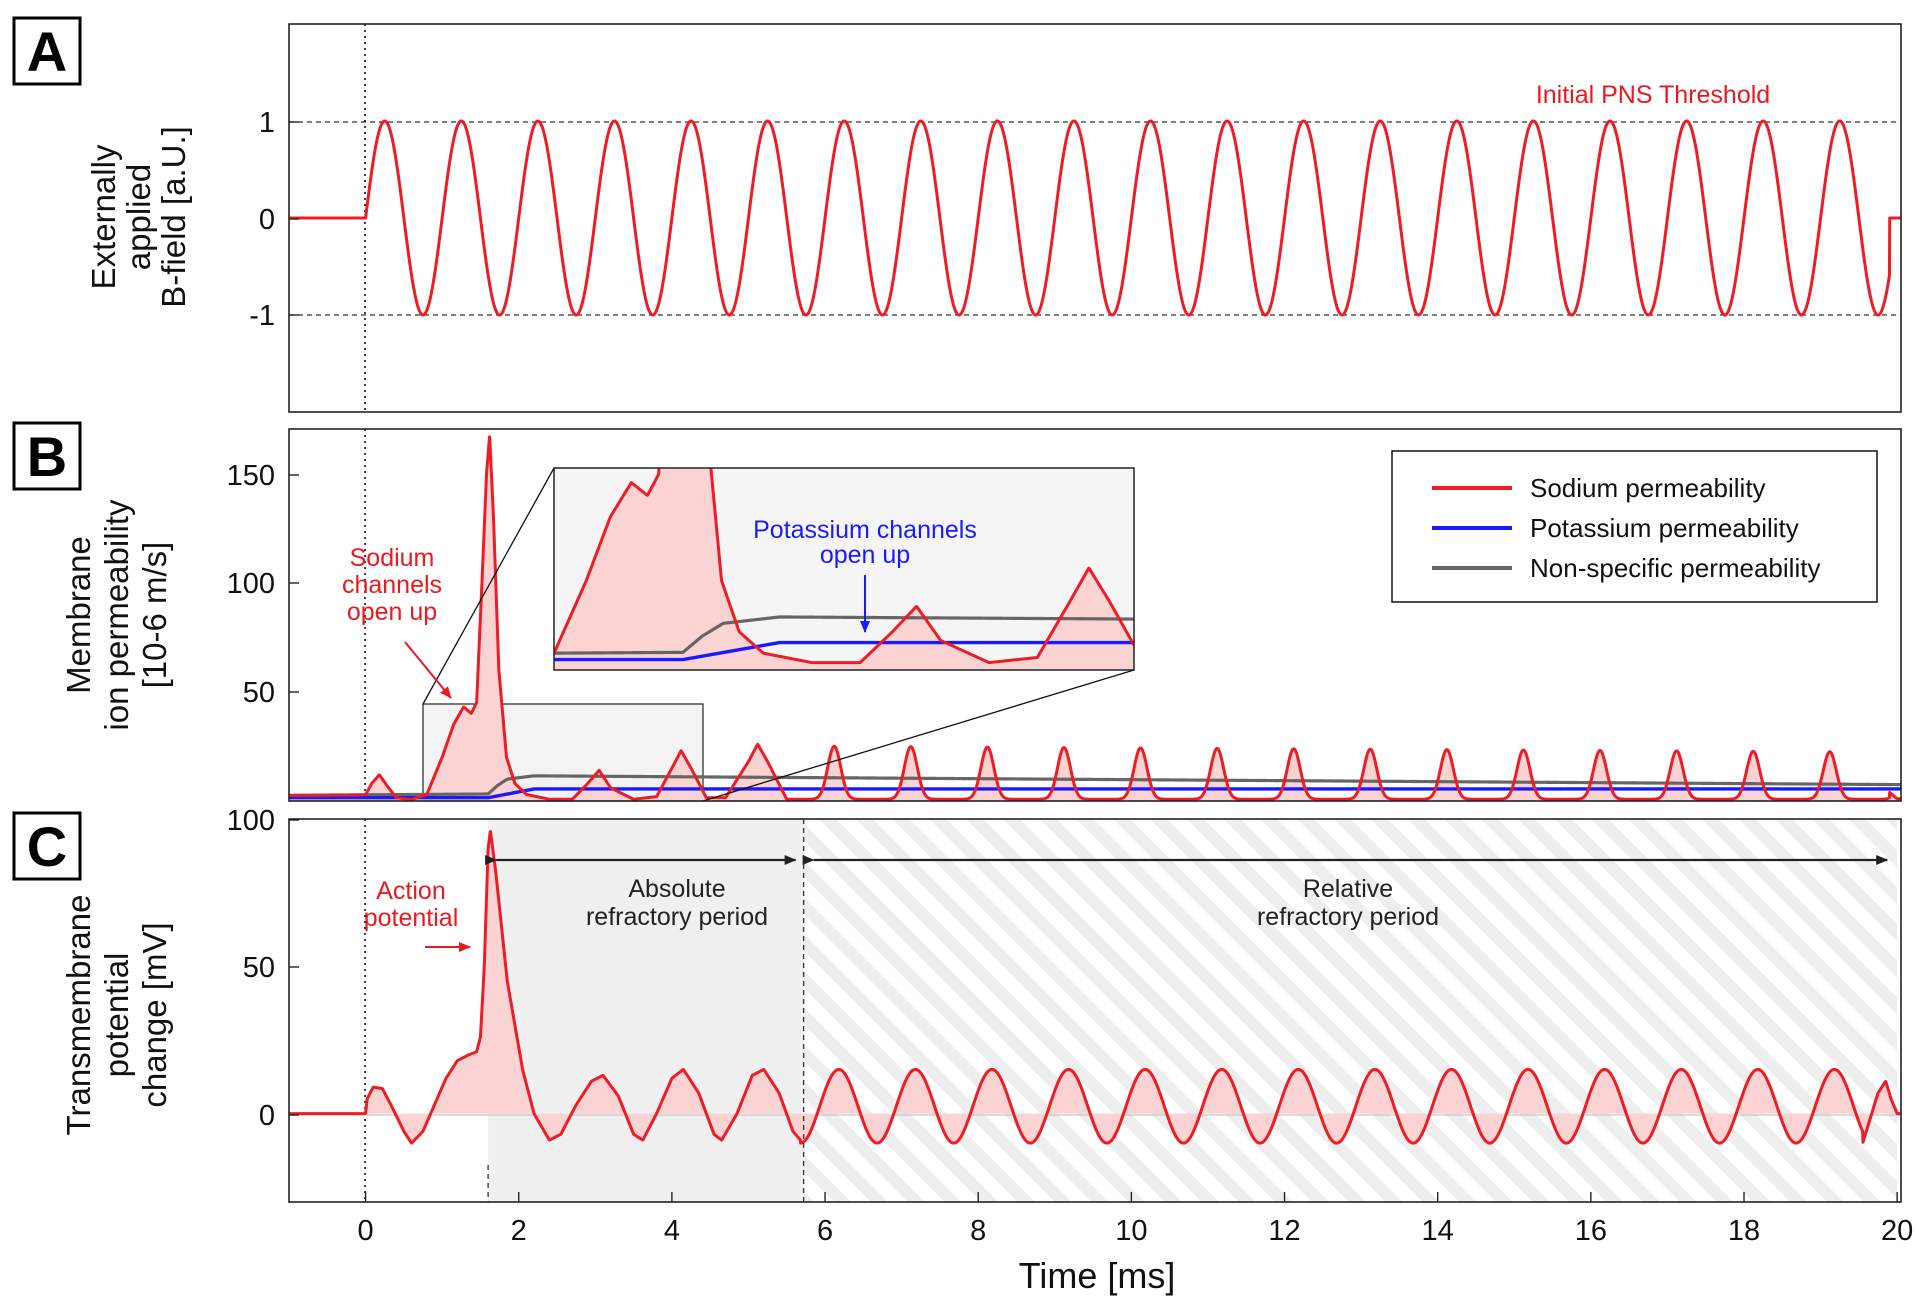  I want to click on x-tick-label: 6, so click(825, 1231).